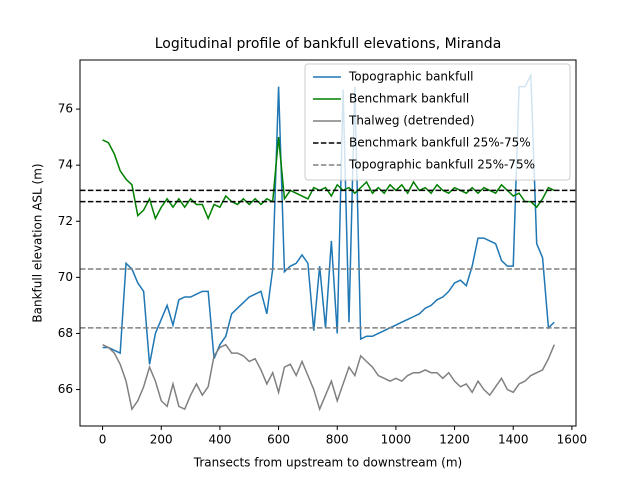 Image resolution: width=640 pixels, height=480 pixels. What do you see at coordinates (454, 440) in the screenshot?
I see `x-tick-label: 1200` at bounding box center [454, 440].